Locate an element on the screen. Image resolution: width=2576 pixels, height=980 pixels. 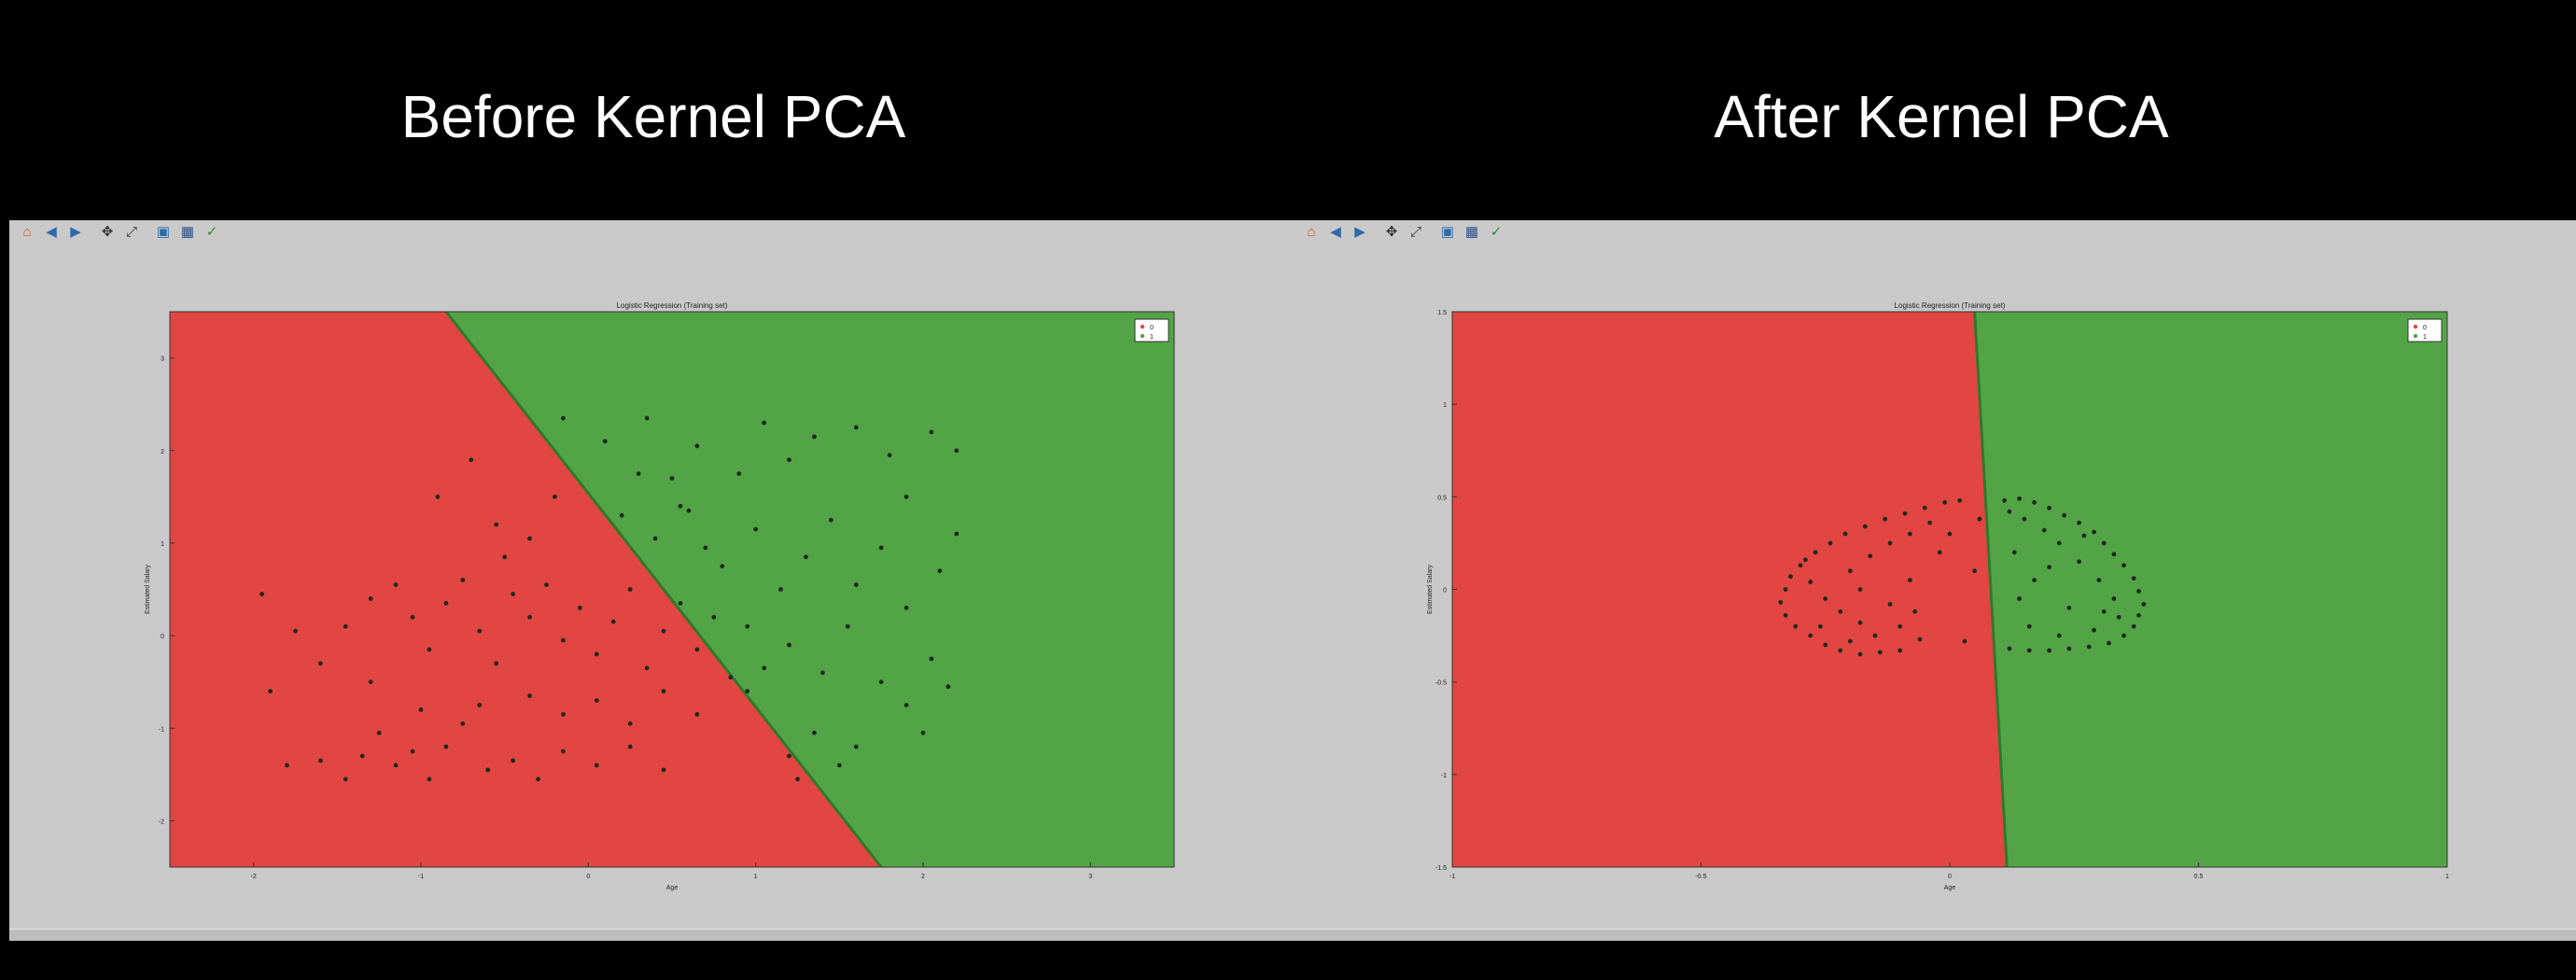
plot-toolbar: ⌂ ◀ ▶ ✥ ⤢ ▣ ▦ ✓ is located at coordinates (651, 231).